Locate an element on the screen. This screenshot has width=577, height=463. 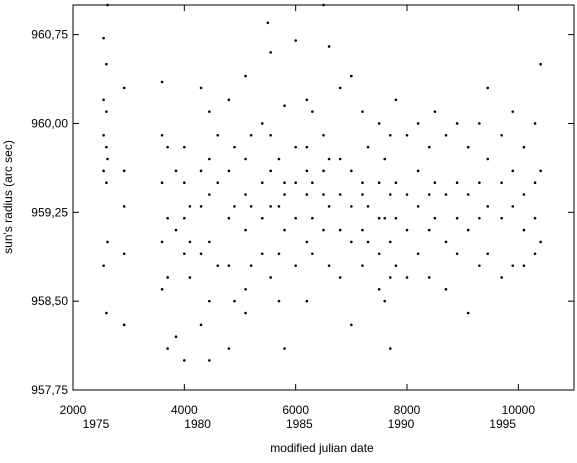
y-tick-label: 958,50 is located at coordinates (49, 301).